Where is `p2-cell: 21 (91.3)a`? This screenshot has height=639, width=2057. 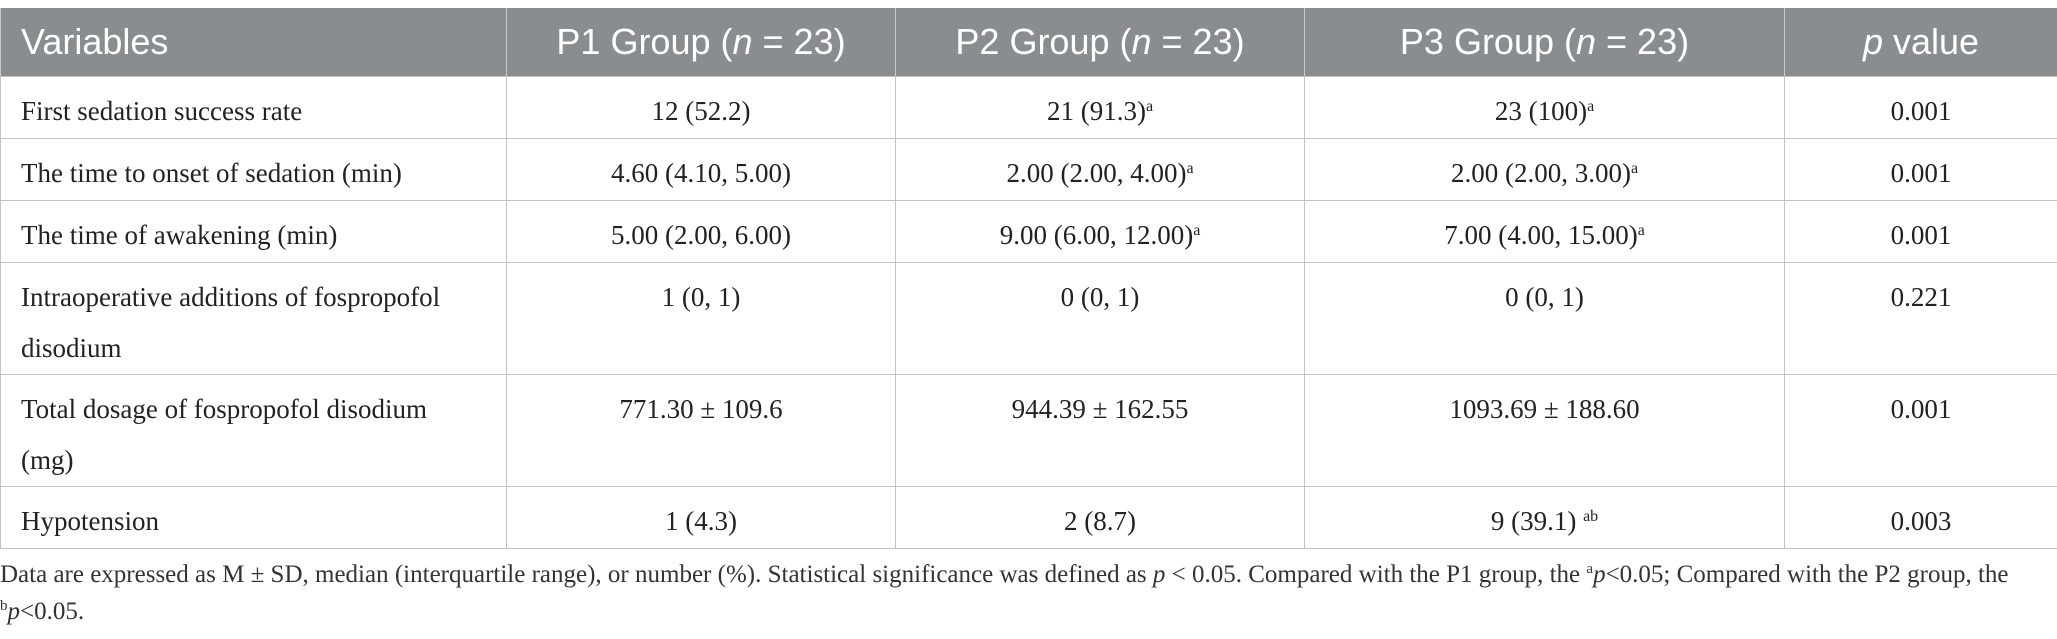 p2-cell: 21 (91.3)a is located at coordinates (1100, 107).